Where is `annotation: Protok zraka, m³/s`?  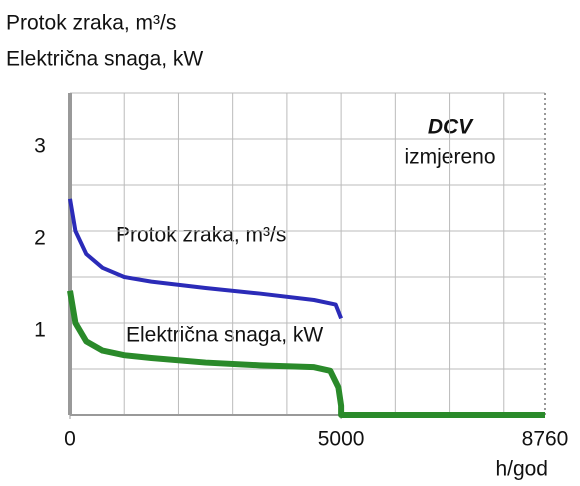
annotation: Protok zraka, m³/s is located at coordinates (201, 235).